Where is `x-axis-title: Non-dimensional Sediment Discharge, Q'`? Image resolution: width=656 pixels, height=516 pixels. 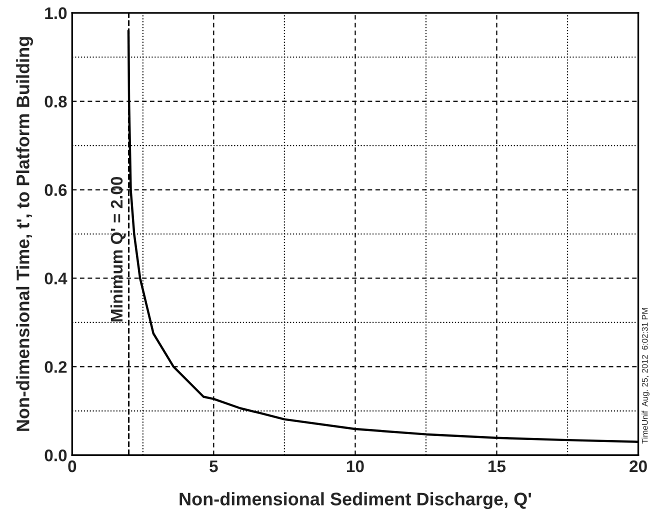 x-axis-title: Non-dimensional Sediment Discharge, Q' is located at coordinates (356, 501).